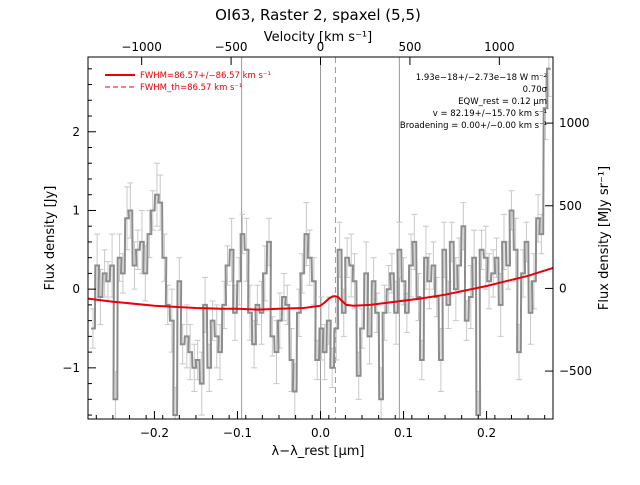  Describe the element at coordinates (563, 288) in the screenshot. I see `right-tick-label: 0` at that location.